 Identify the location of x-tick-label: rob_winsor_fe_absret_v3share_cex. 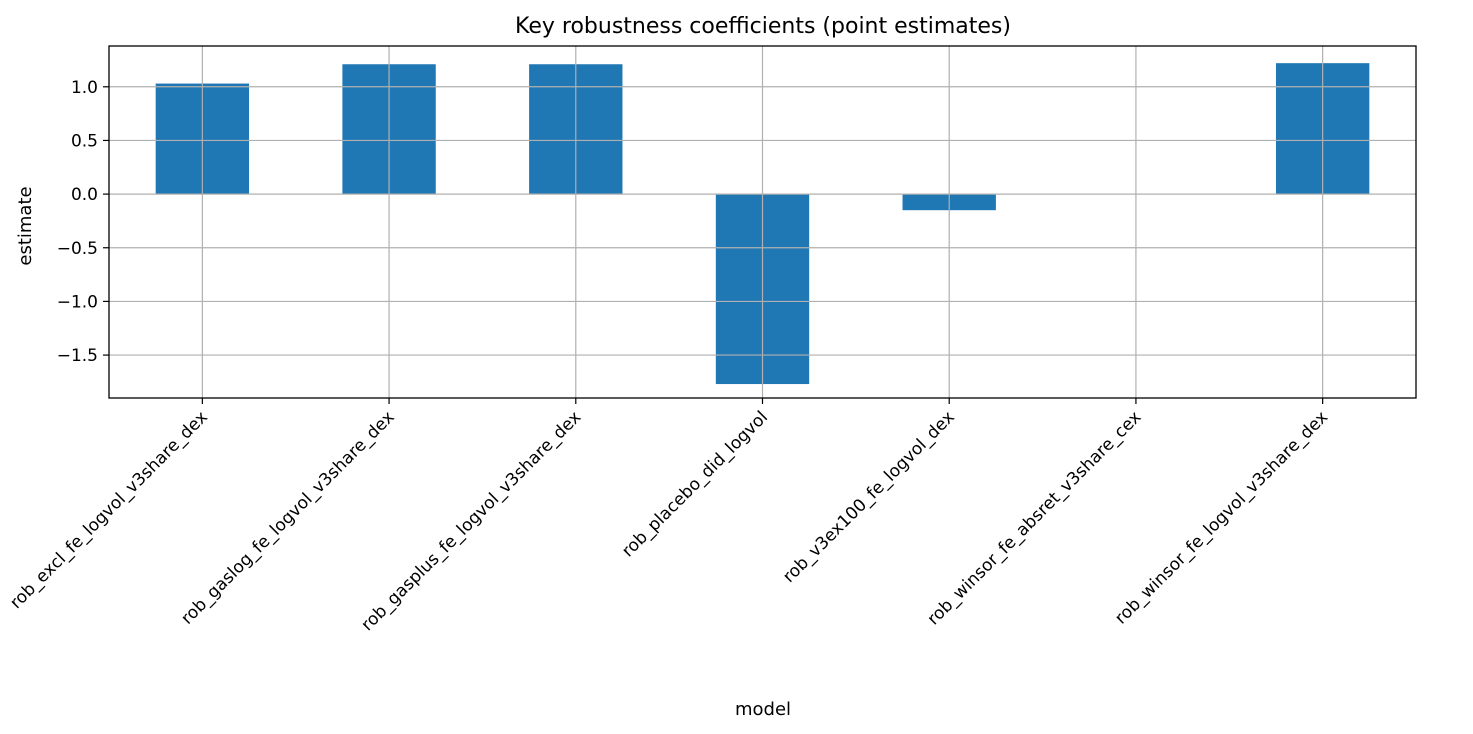
(1035, 518).